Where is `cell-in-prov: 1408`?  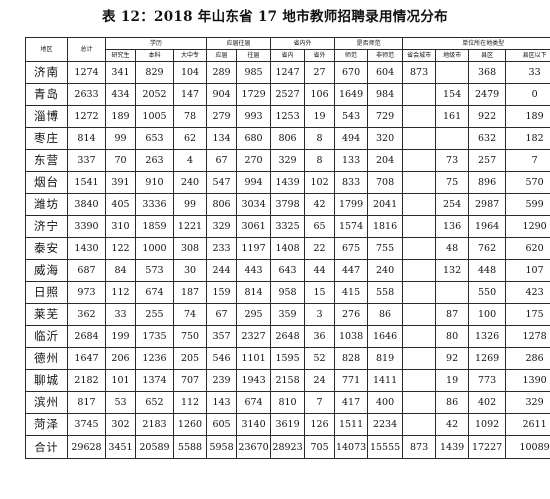 cell-in-prov: 1408 is located at coordinates (288, 248).